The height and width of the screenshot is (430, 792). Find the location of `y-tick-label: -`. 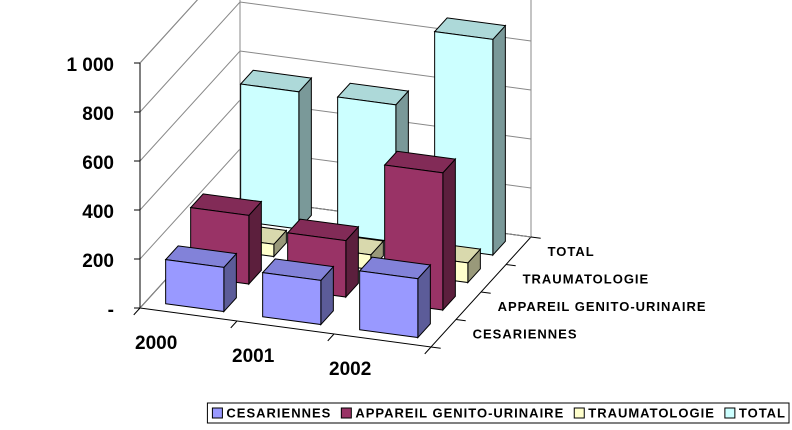

y-tick-label: - is located at coordinates (111, 310).